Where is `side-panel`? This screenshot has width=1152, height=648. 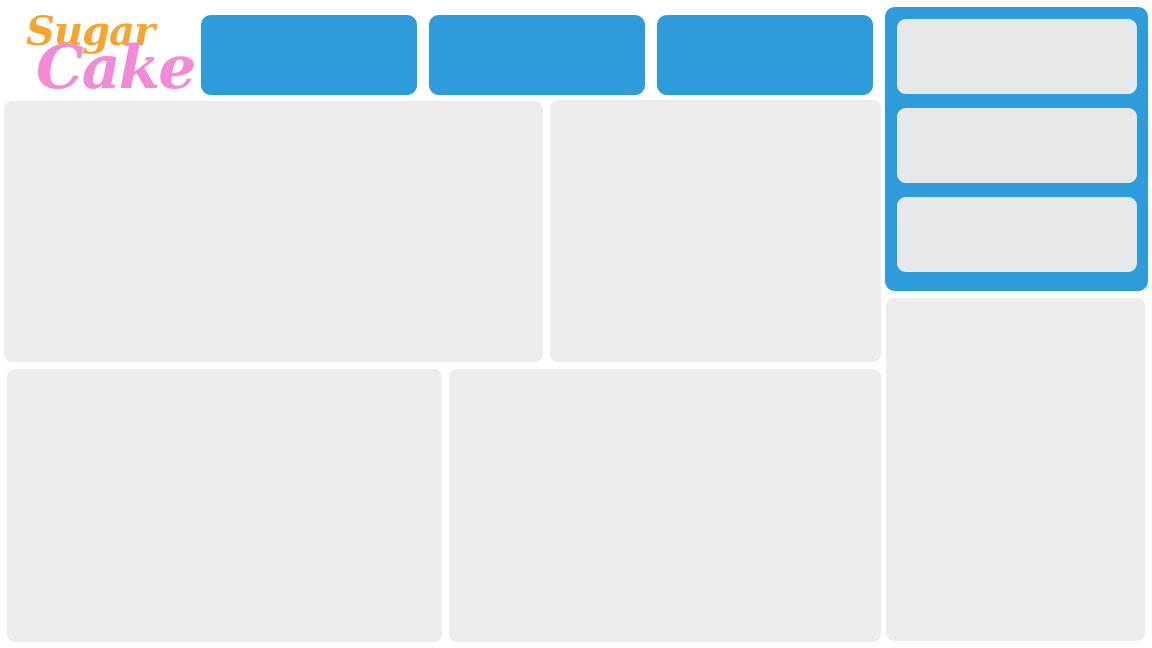 side-panel is located at coordinates (1015, 469).